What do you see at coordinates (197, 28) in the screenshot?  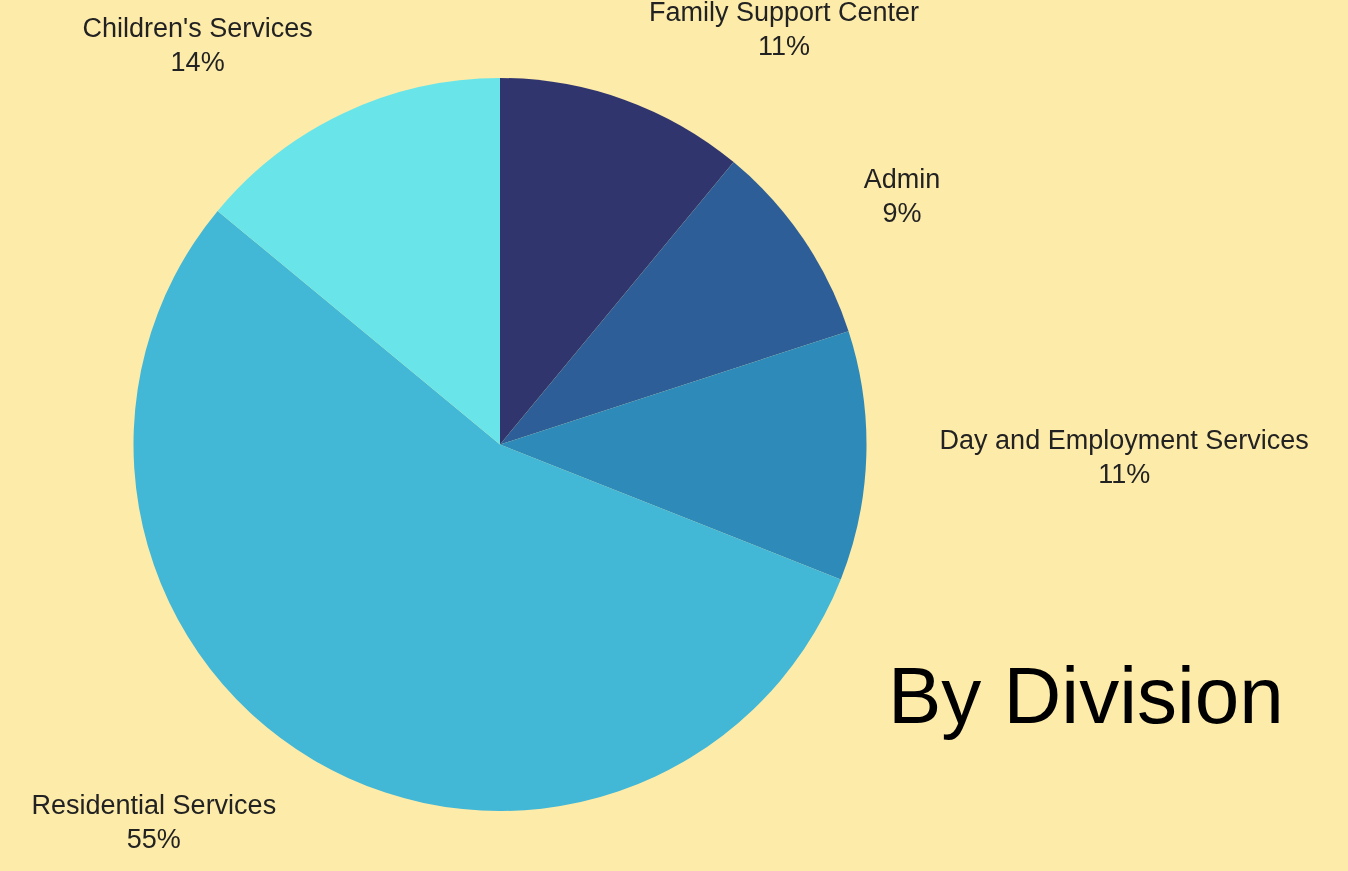 I see `slice-label: Children's Services` at bounding box center [197, 28].